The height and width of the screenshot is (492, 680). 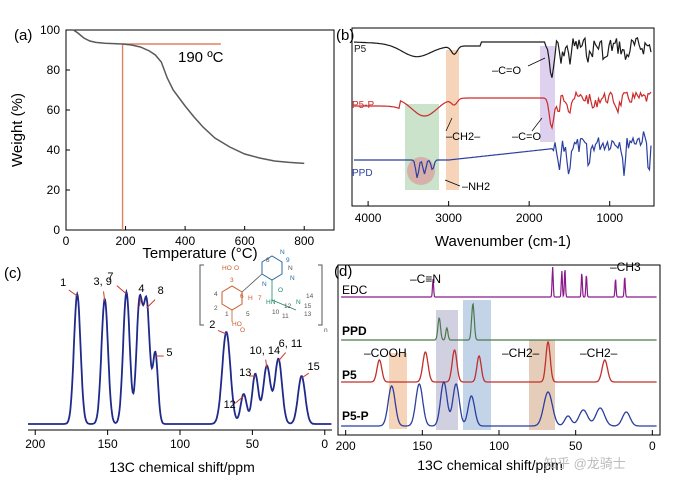 What do you see at coordinates (54, 70) in the screenshot?
I see `a-ytick-label-4: 80` at bounding box center [54, 70].